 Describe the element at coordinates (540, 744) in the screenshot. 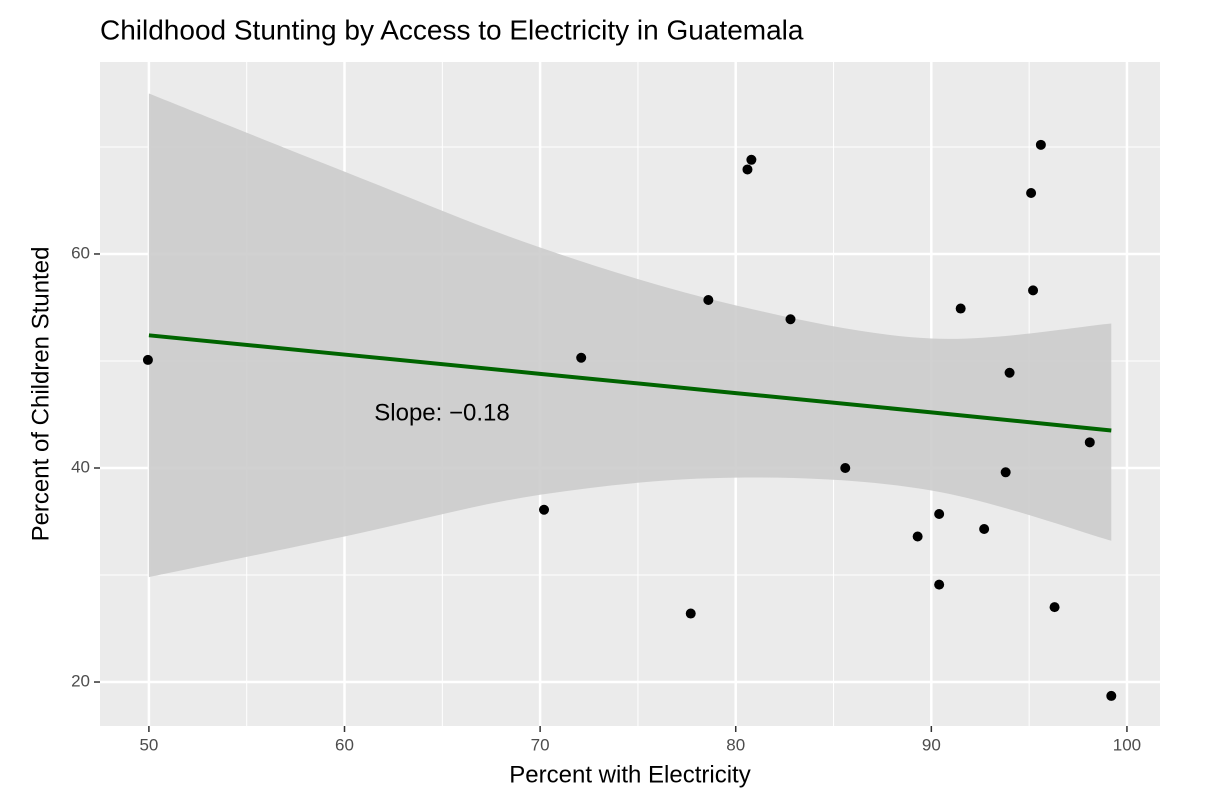

I see `x-tick-label: 70` at that location.